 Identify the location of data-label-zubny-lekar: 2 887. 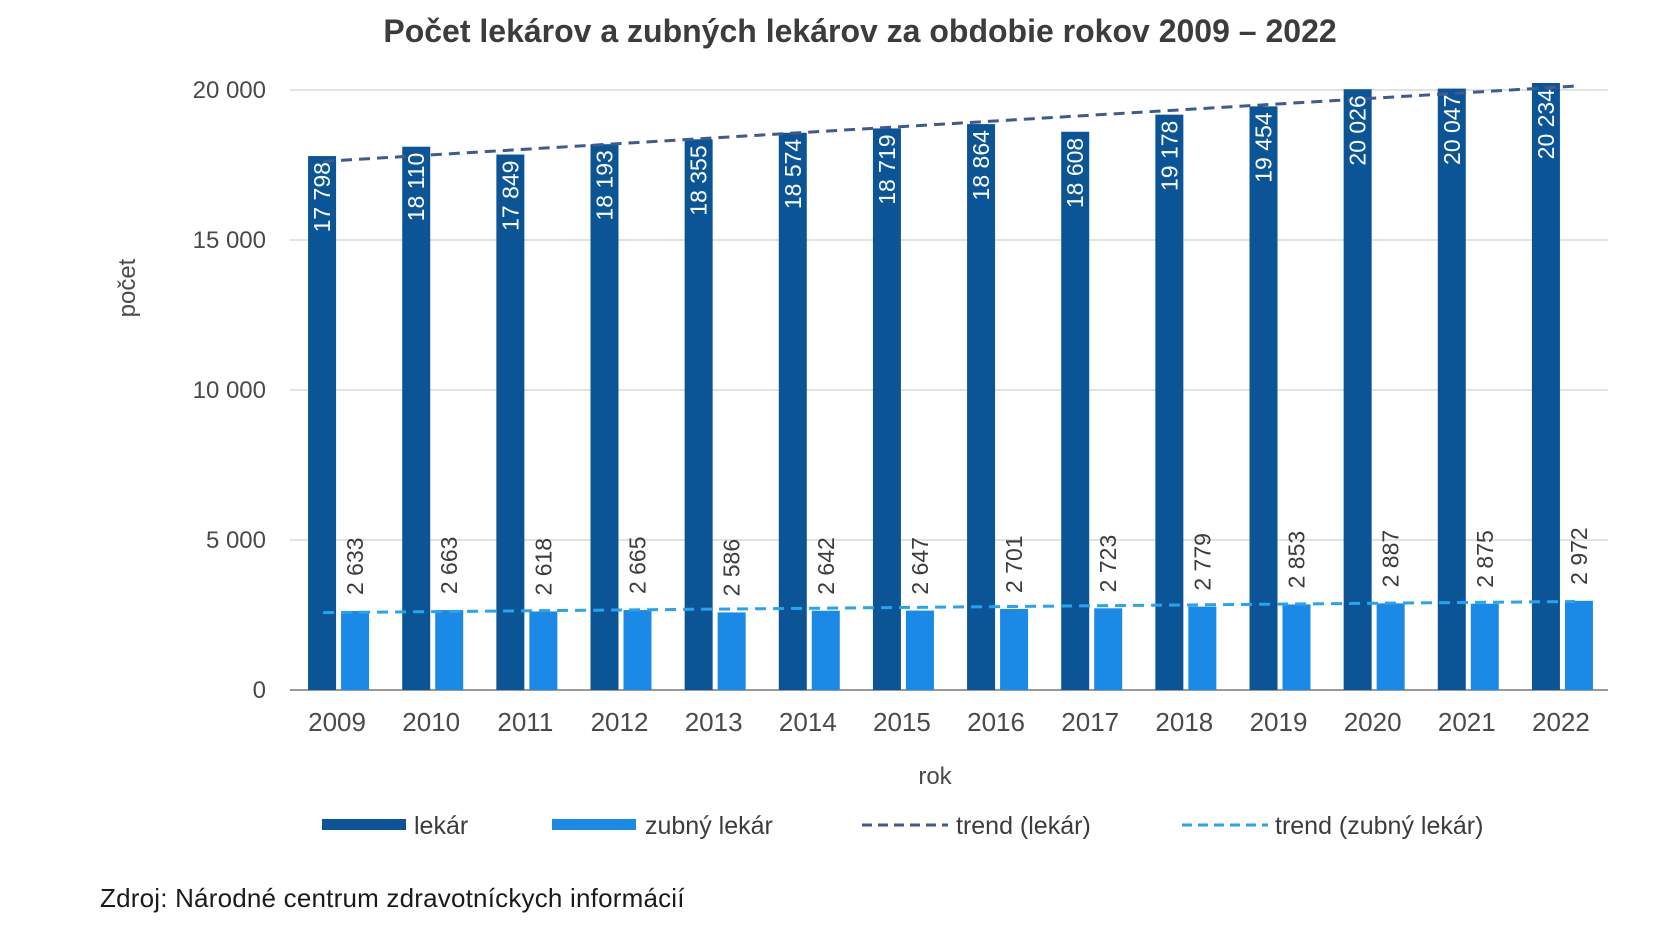
(1391, 559).